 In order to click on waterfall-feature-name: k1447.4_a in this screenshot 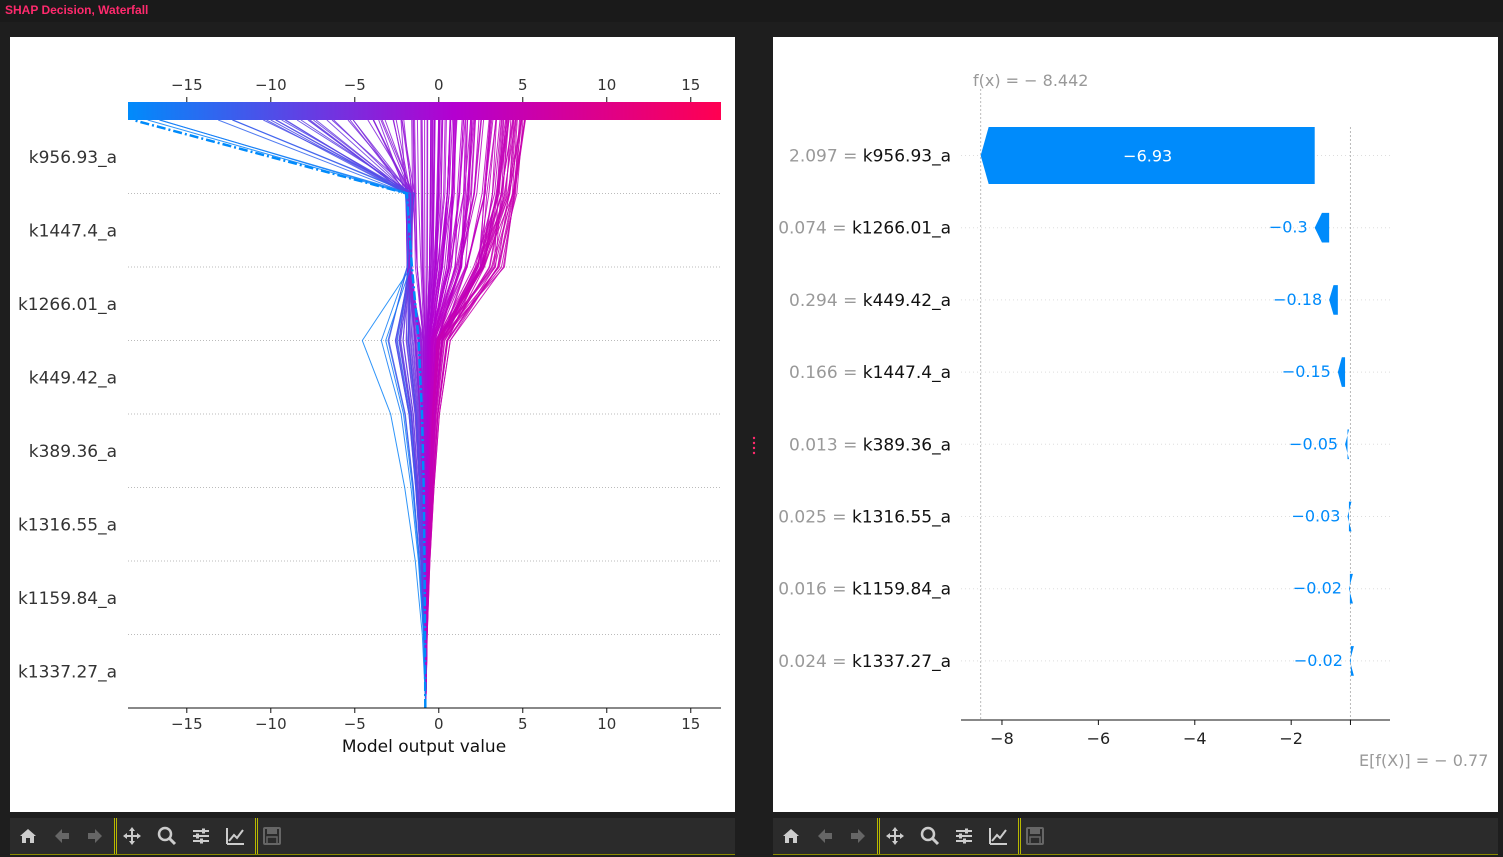, I will do `click(907, 373)`.